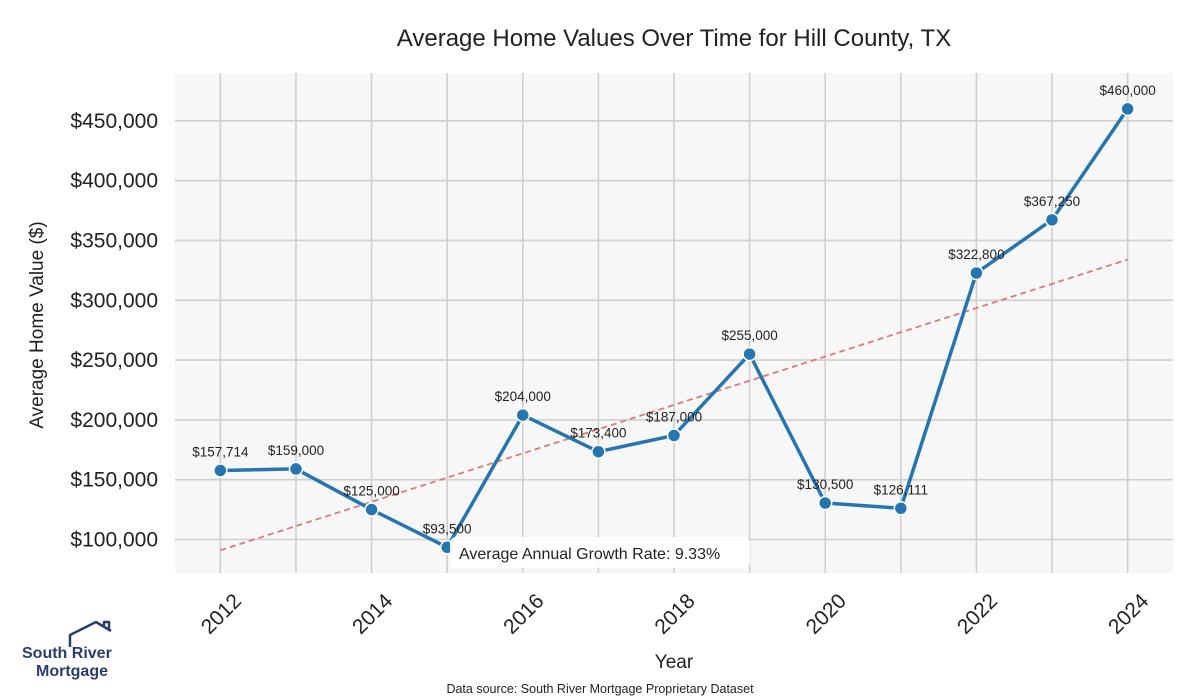 The width and height of the screenshot is (1200, 700). What do you see at coordinates (1052, 201) in the screenshot?
I see `data-label-2023: $367,250` at bounding box center [1052, 201].